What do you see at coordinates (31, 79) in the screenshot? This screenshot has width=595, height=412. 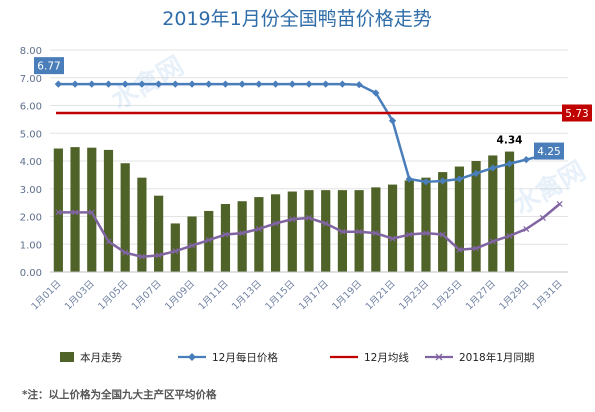 I see `y-tick-label: 7.00` at bounding box center [31, 79].